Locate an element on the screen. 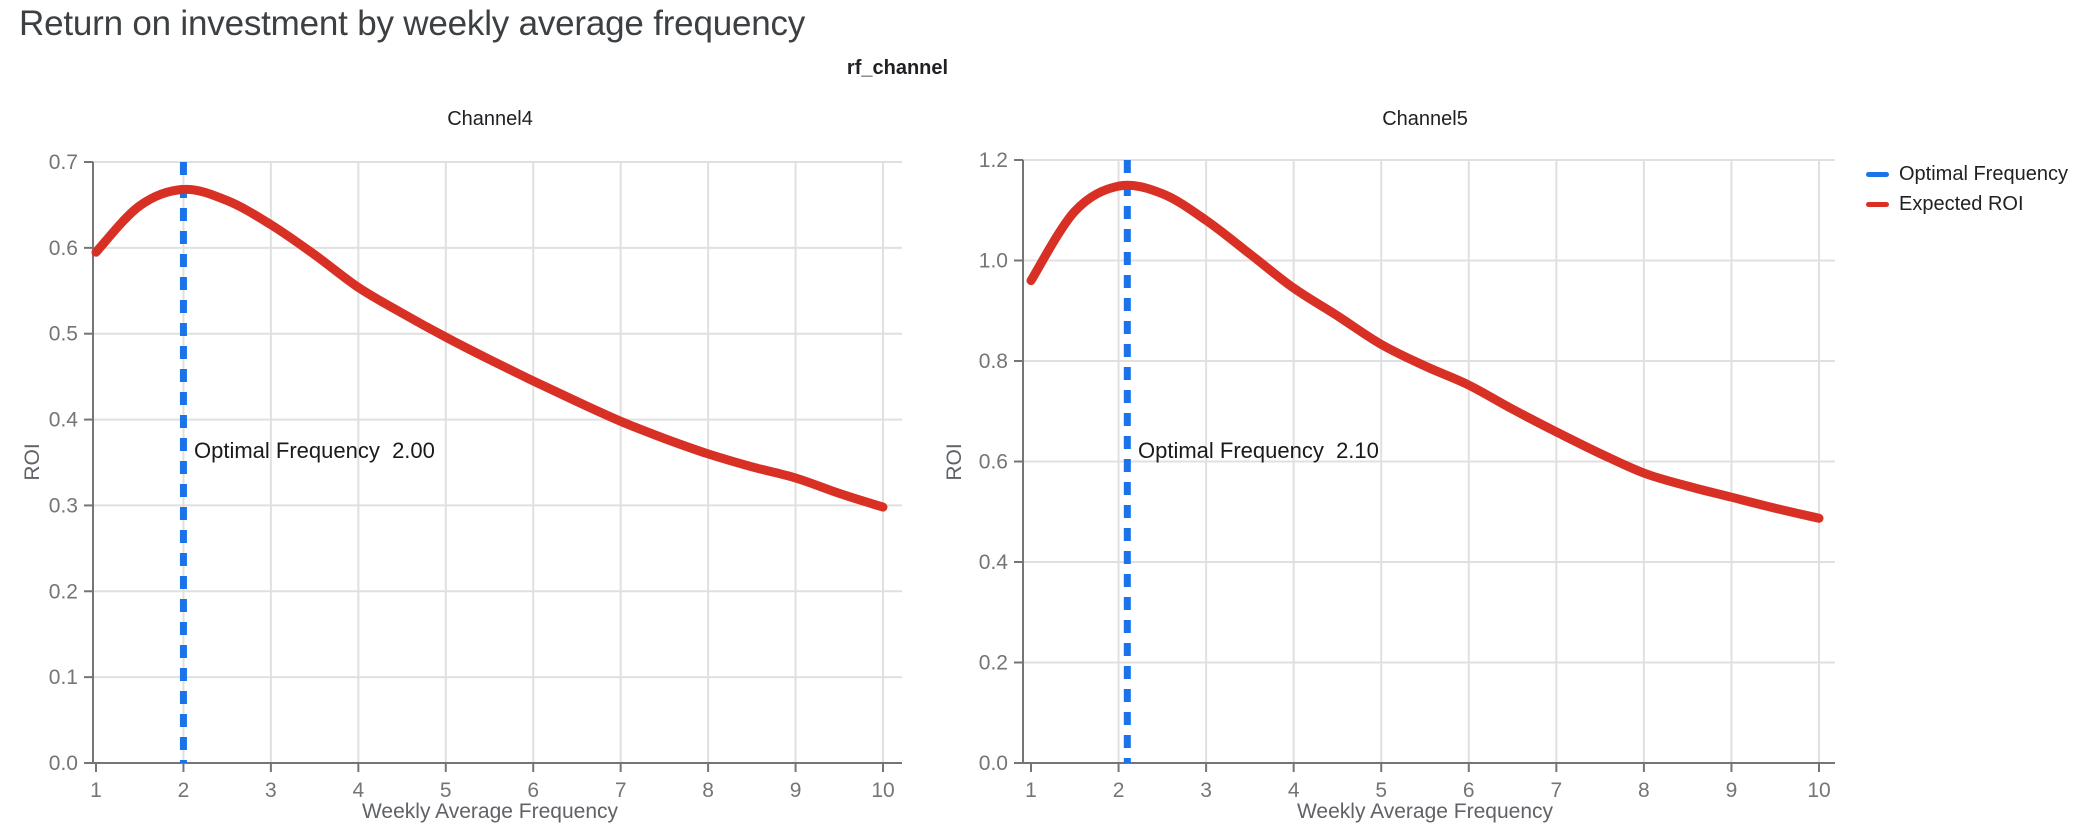 This screenshot has width=2074, height=840. expected-roi-line-swatch is located at coordinates (1877, 204).